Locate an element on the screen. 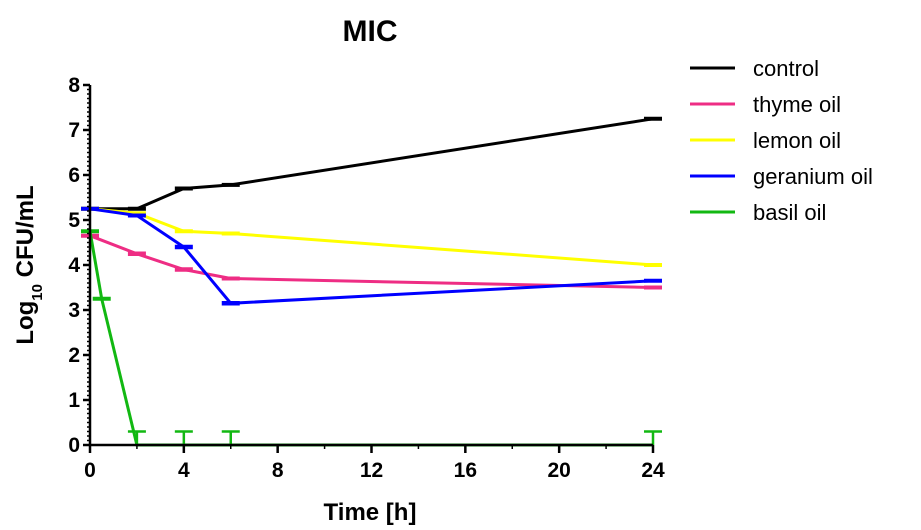 The width and height of the screenshot is (921, 530). legend-label: geranium oil is located at coordinates (813, 176).